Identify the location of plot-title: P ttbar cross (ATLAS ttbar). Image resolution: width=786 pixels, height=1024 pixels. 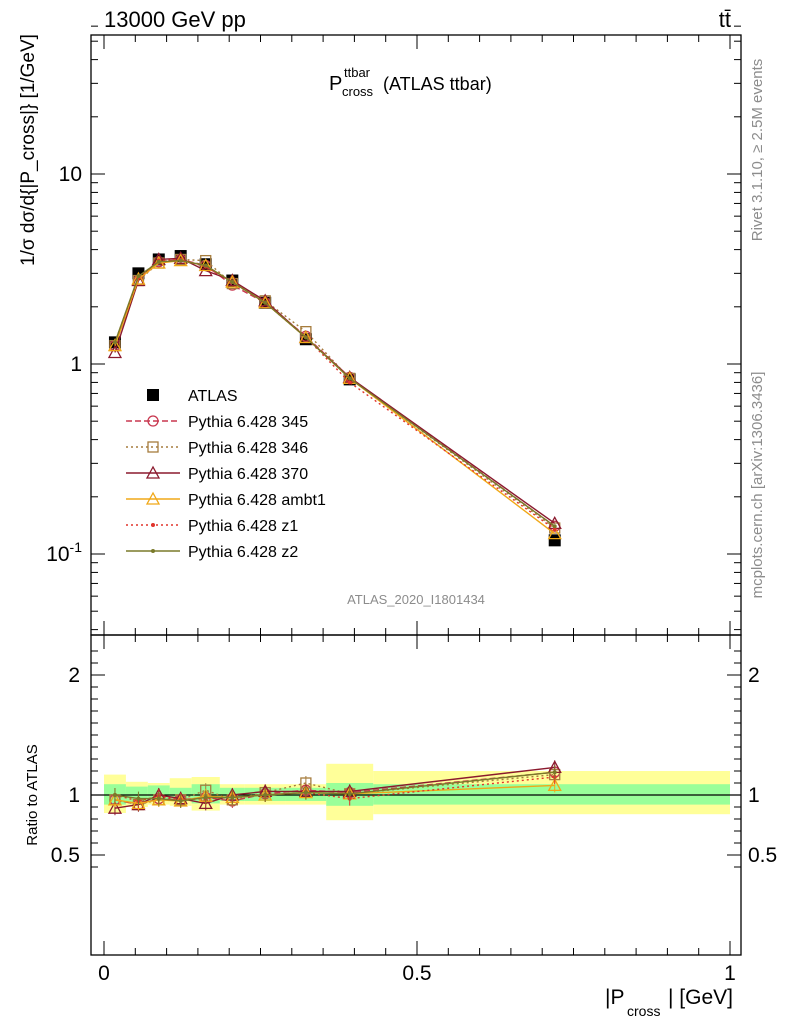
(410, 82).